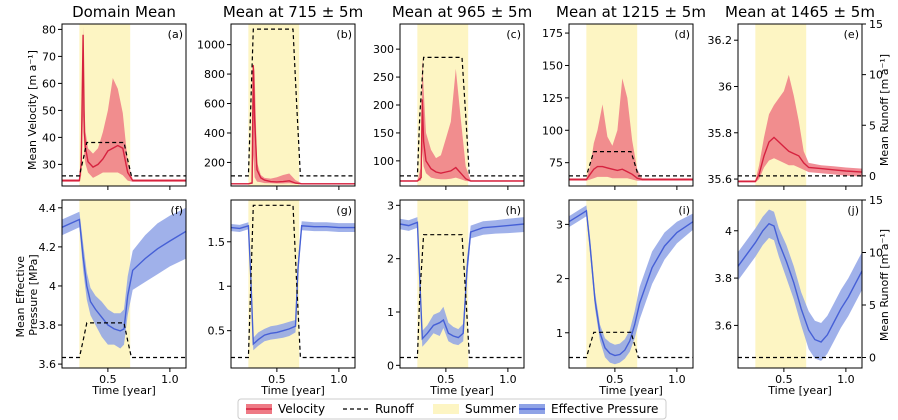 The width and height of the screenshot is (898, 420). Describe the element at coordinates (682, 34) in the screenshot. I see `panel-letter-d: (d)` at that location.